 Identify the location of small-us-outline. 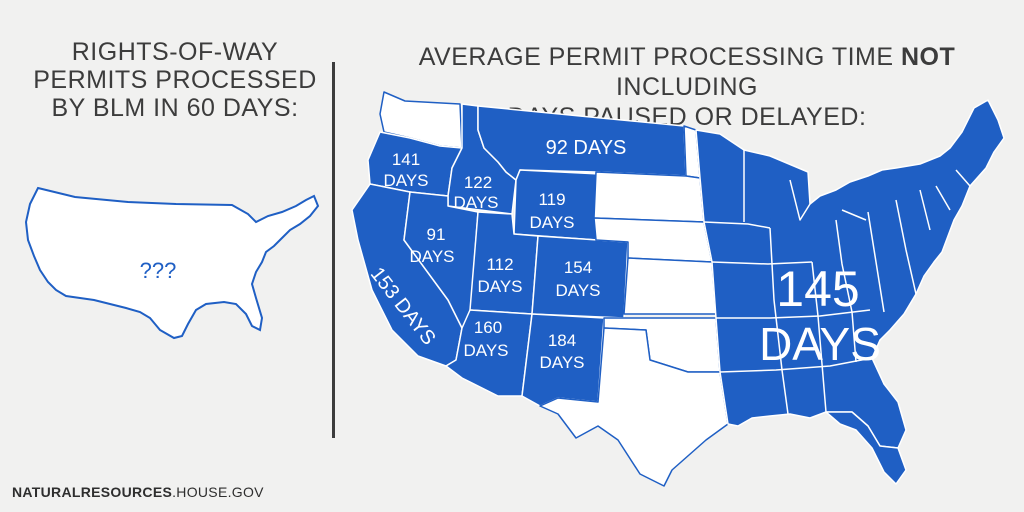
(172, 263).